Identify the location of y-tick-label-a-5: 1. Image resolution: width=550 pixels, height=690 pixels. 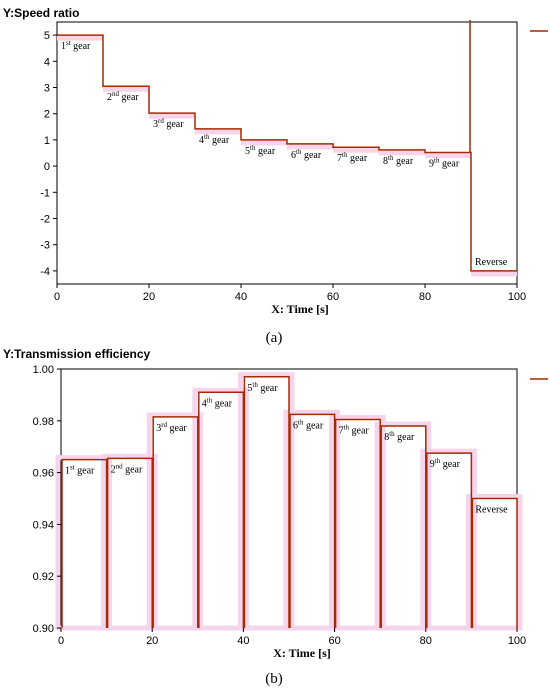
(47, 141).